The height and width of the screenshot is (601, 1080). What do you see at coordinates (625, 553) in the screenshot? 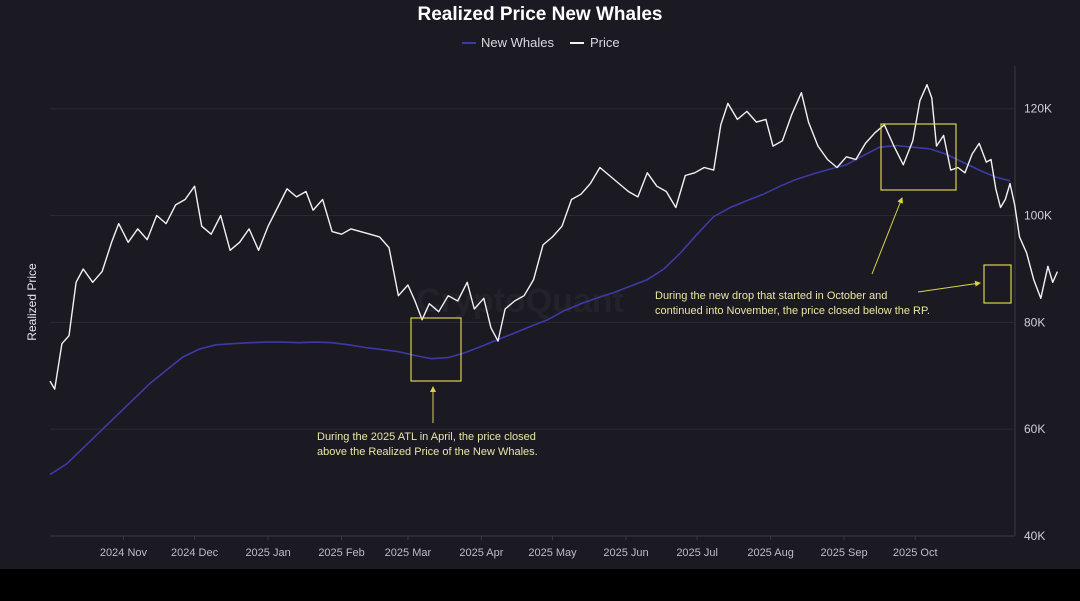
I see `x-tick-label: 2025 Jun` at bounding box center [625, 553].